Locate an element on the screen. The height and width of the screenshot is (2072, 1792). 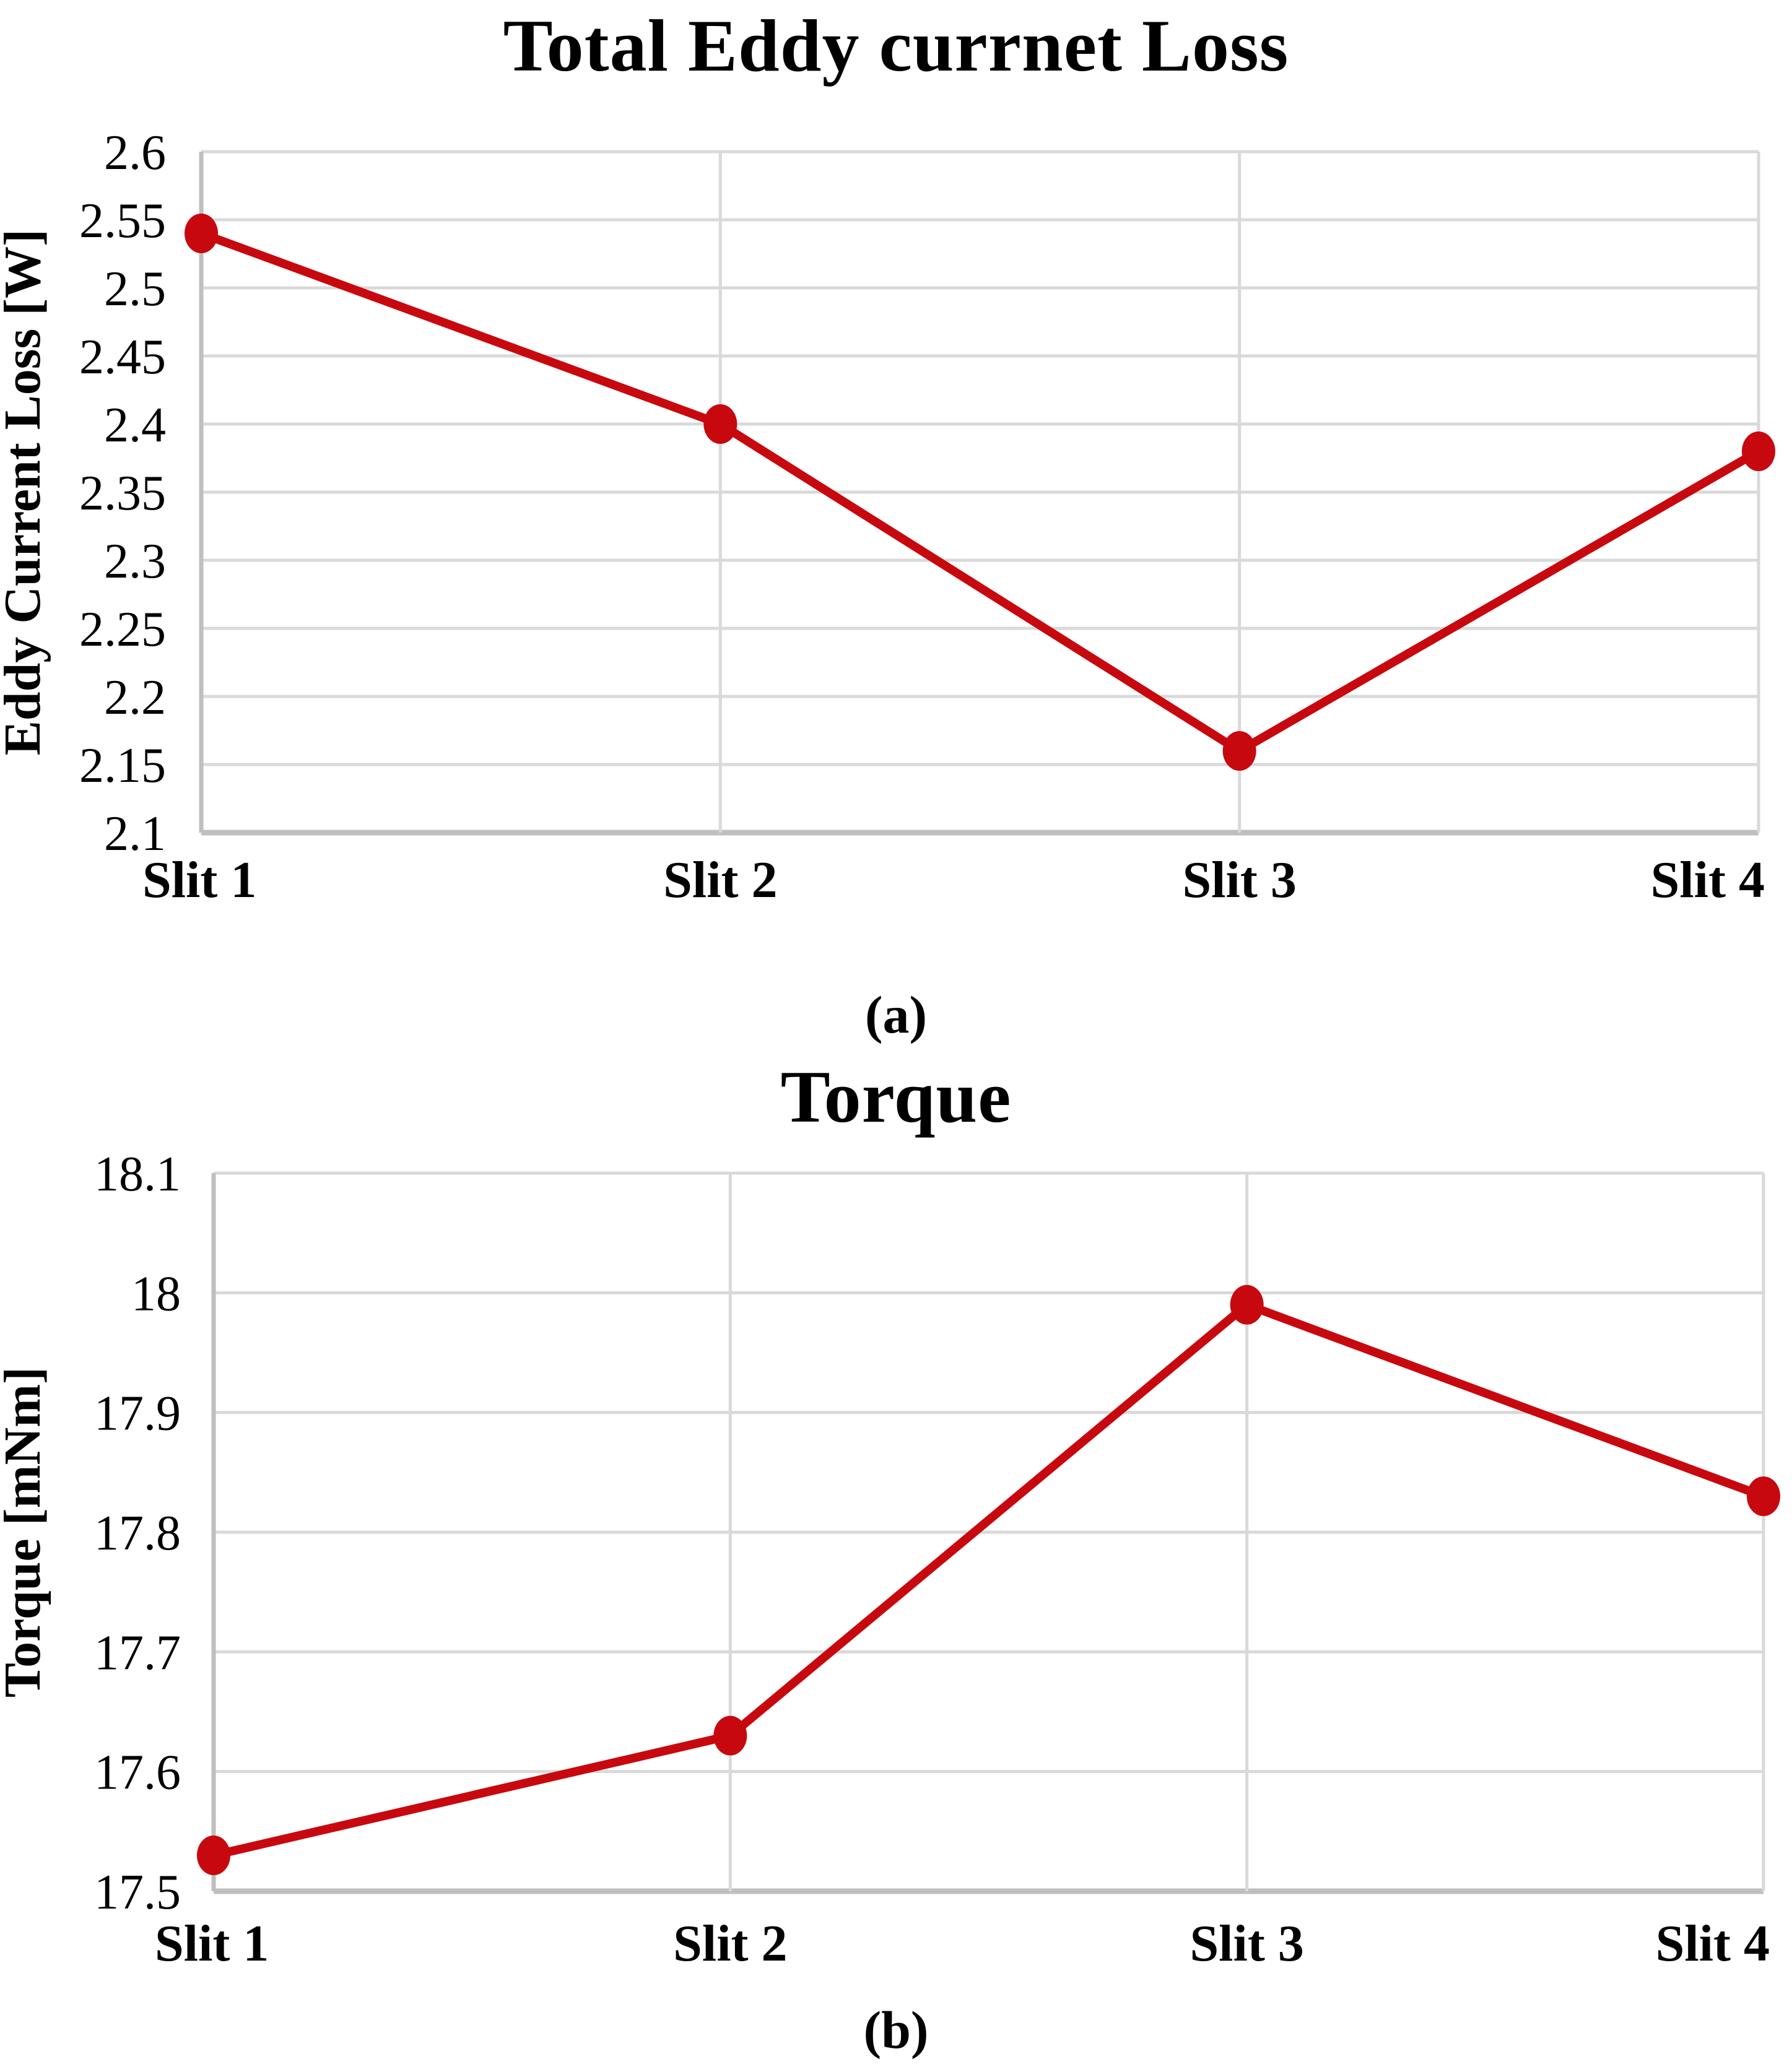
chart-a-caption: (a) is located at coordinates (896, 1014).